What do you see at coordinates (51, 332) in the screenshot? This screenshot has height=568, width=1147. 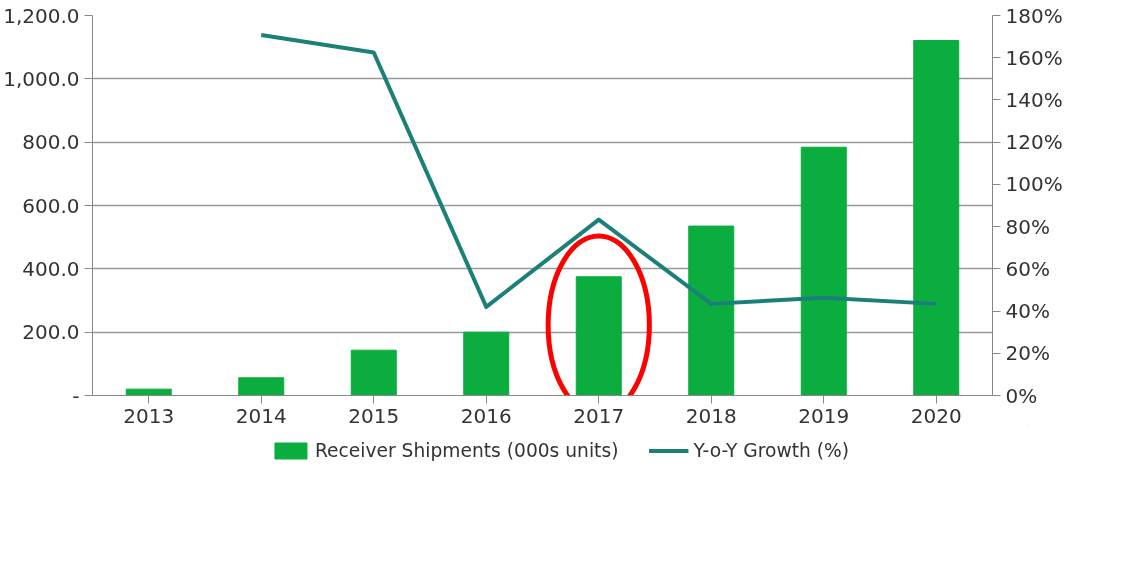 I see `y-tick-label: 200.0` at bounding box center [51, 332].